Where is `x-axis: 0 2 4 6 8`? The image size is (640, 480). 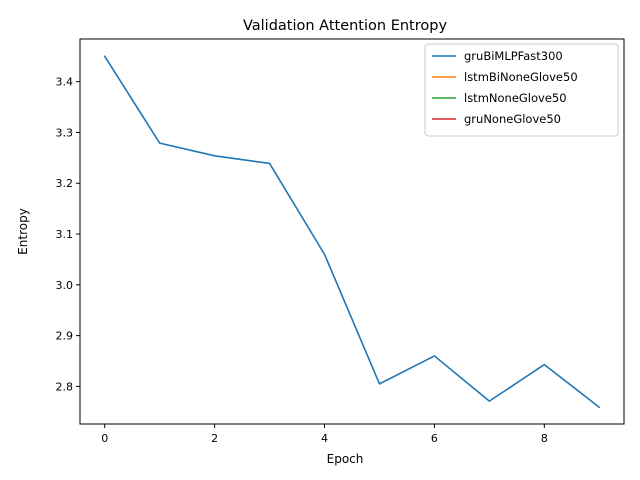 x-axis: 0 2 4 6 8 is located at coordinates (324, 434).